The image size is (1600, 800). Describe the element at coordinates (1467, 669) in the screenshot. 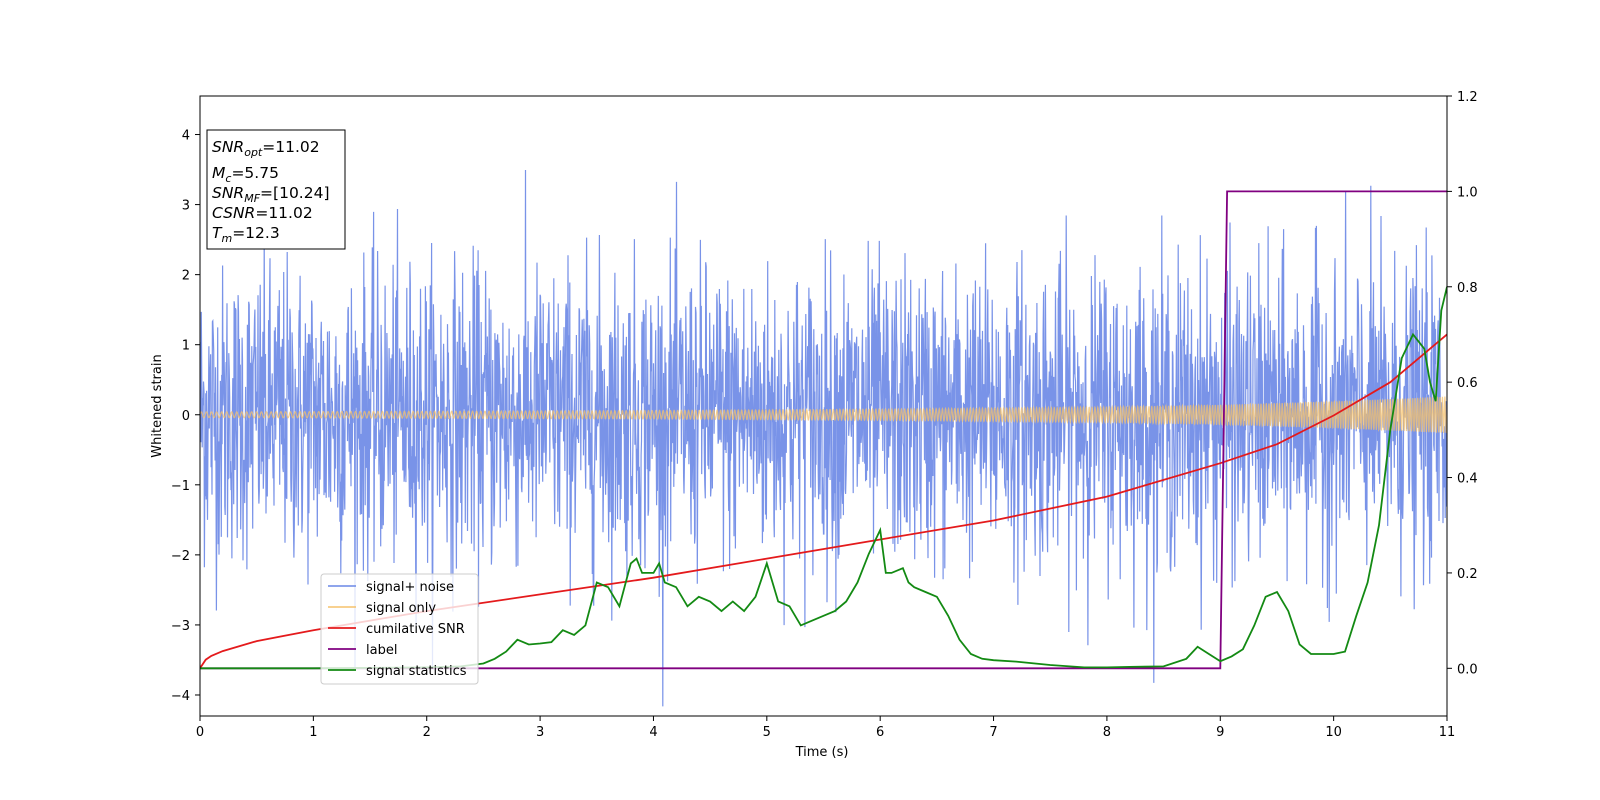

I see `y-right-tick-label: 0.0` at that location.